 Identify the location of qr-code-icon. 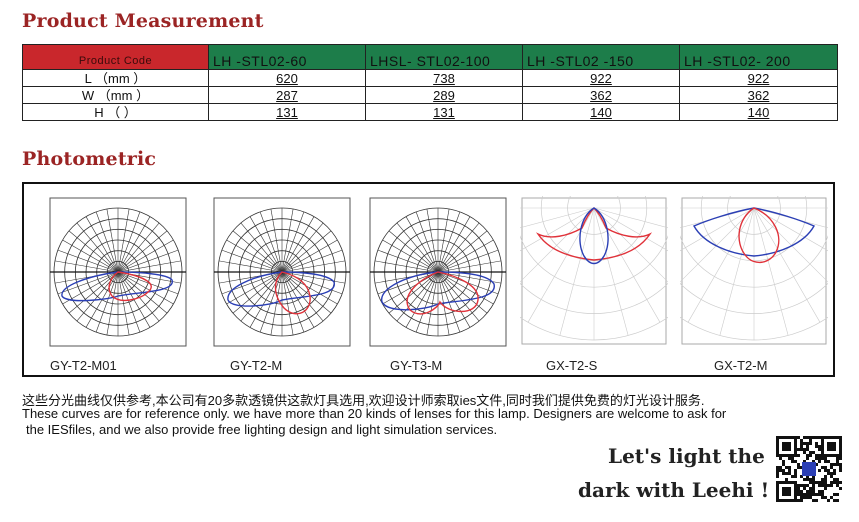
(809, 469).